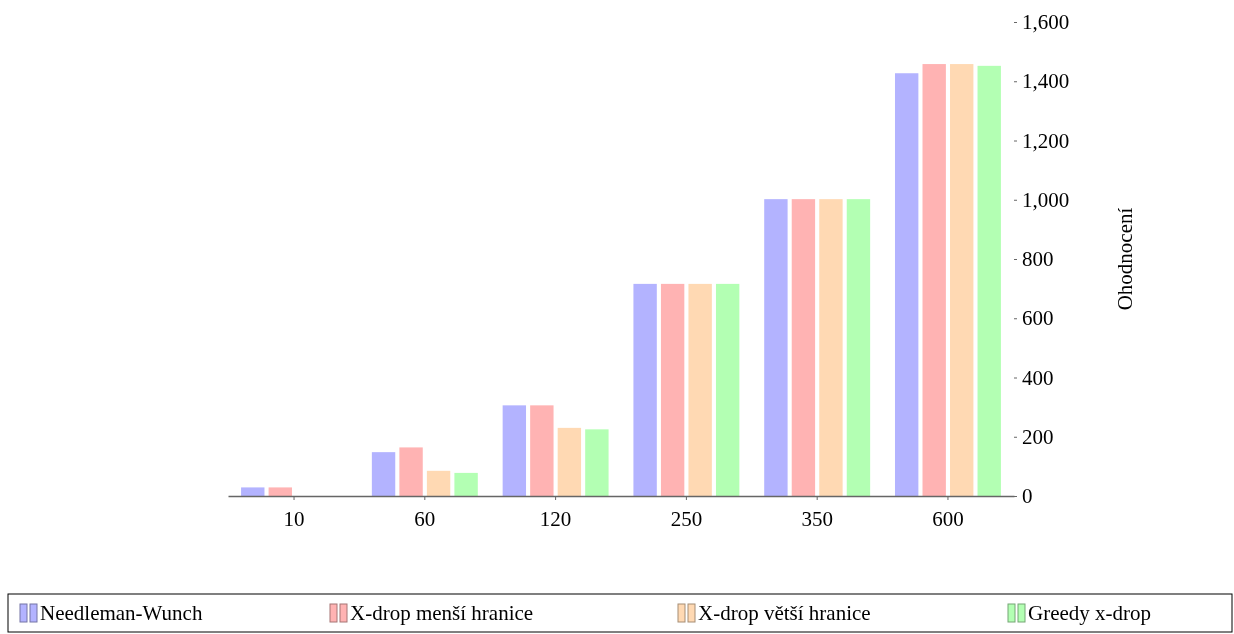  I want to click on x-tick-label: 10, so click(294, 519).